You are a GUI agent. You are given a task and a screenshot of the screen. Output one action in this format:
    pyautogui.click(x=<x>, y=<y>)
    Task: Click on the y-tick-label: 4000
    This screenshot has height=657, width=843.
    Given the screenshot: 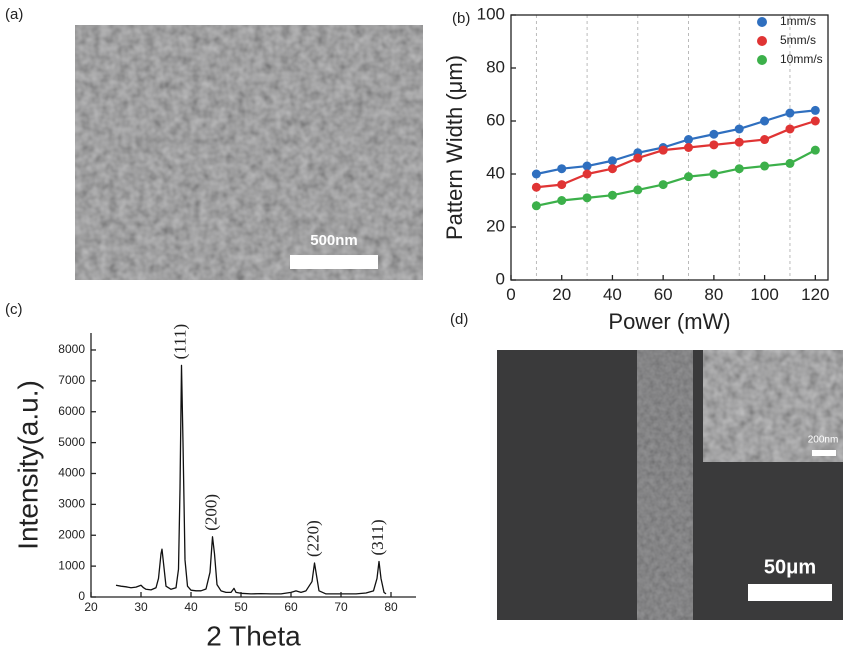 What is the action you would take?
    pyautogui.click(x=71, y=473)
    